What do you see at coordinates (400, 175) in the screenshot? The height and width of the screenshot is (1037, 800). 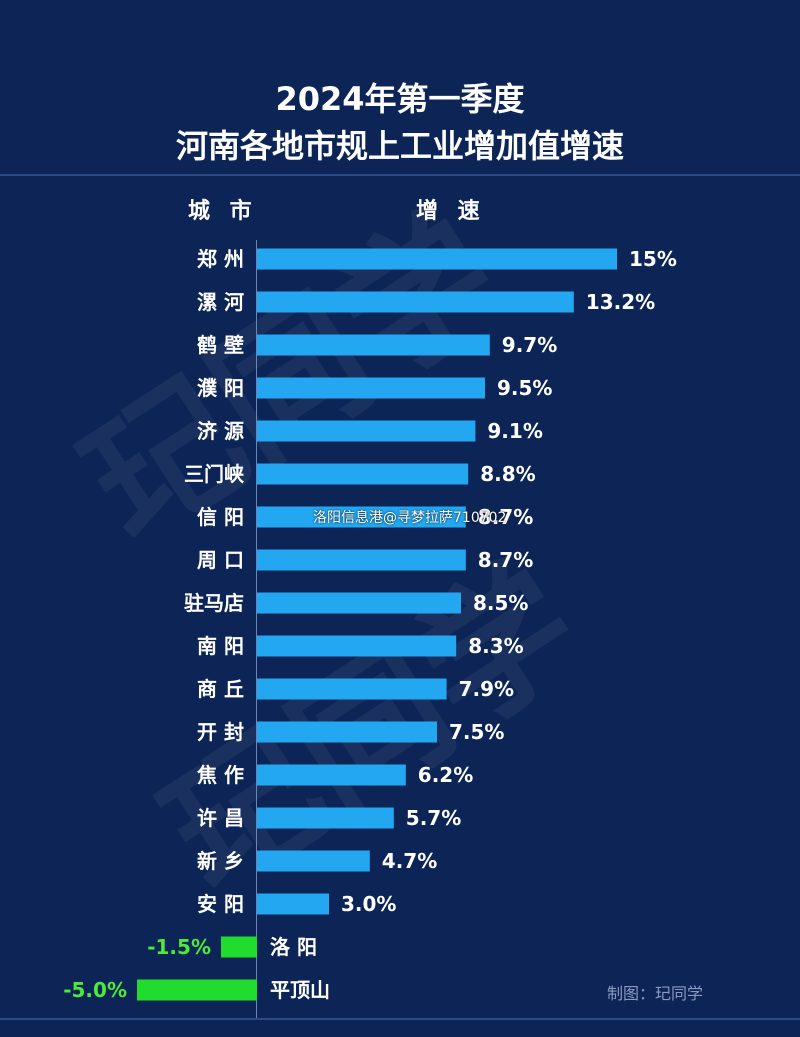 I see `header-divider` at bounding box center [400, 175].